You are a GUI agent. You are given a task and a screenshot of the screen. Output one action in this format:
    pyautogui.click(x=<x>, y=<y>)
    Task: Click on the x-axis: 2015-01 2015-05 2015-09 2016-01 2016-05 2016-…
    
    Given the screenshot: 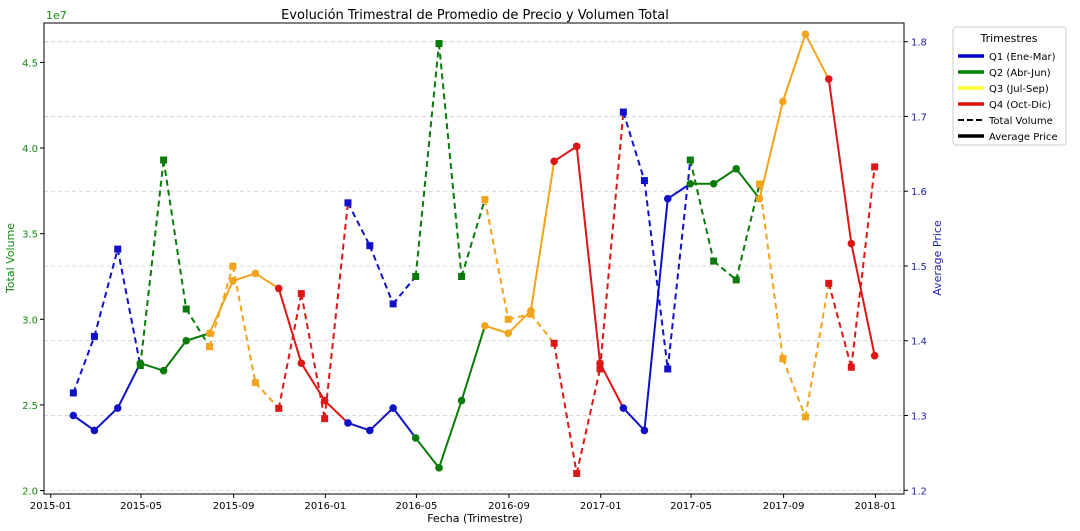 What is the action you would take?
    pyautogui.click(x=463, y=503)
    